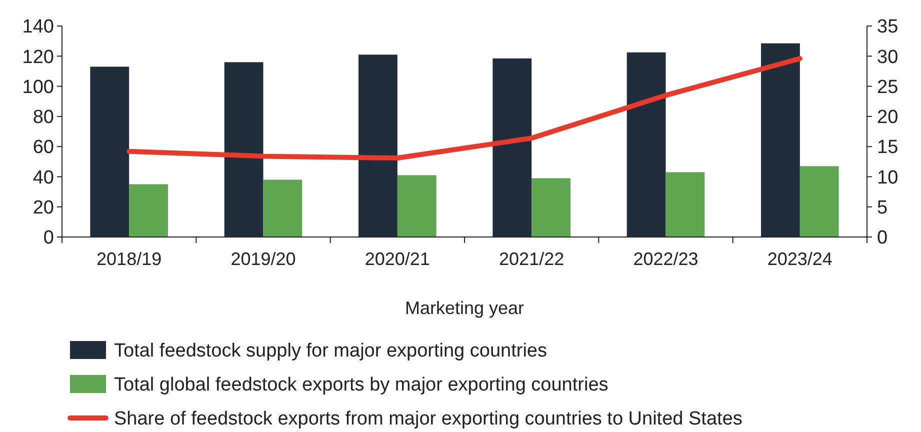  I want to click on y2-tick-label: 0, so click(882, 238).